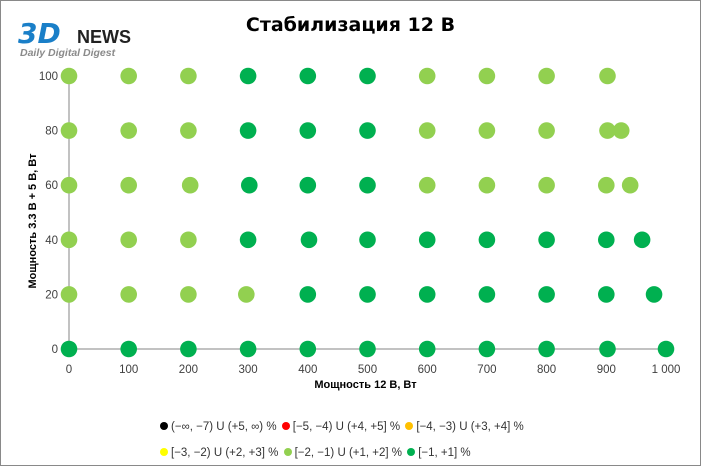  Describe the element at coordinates (51, 132) in the screenshot. I see `y-tick-label: 80` at that location.